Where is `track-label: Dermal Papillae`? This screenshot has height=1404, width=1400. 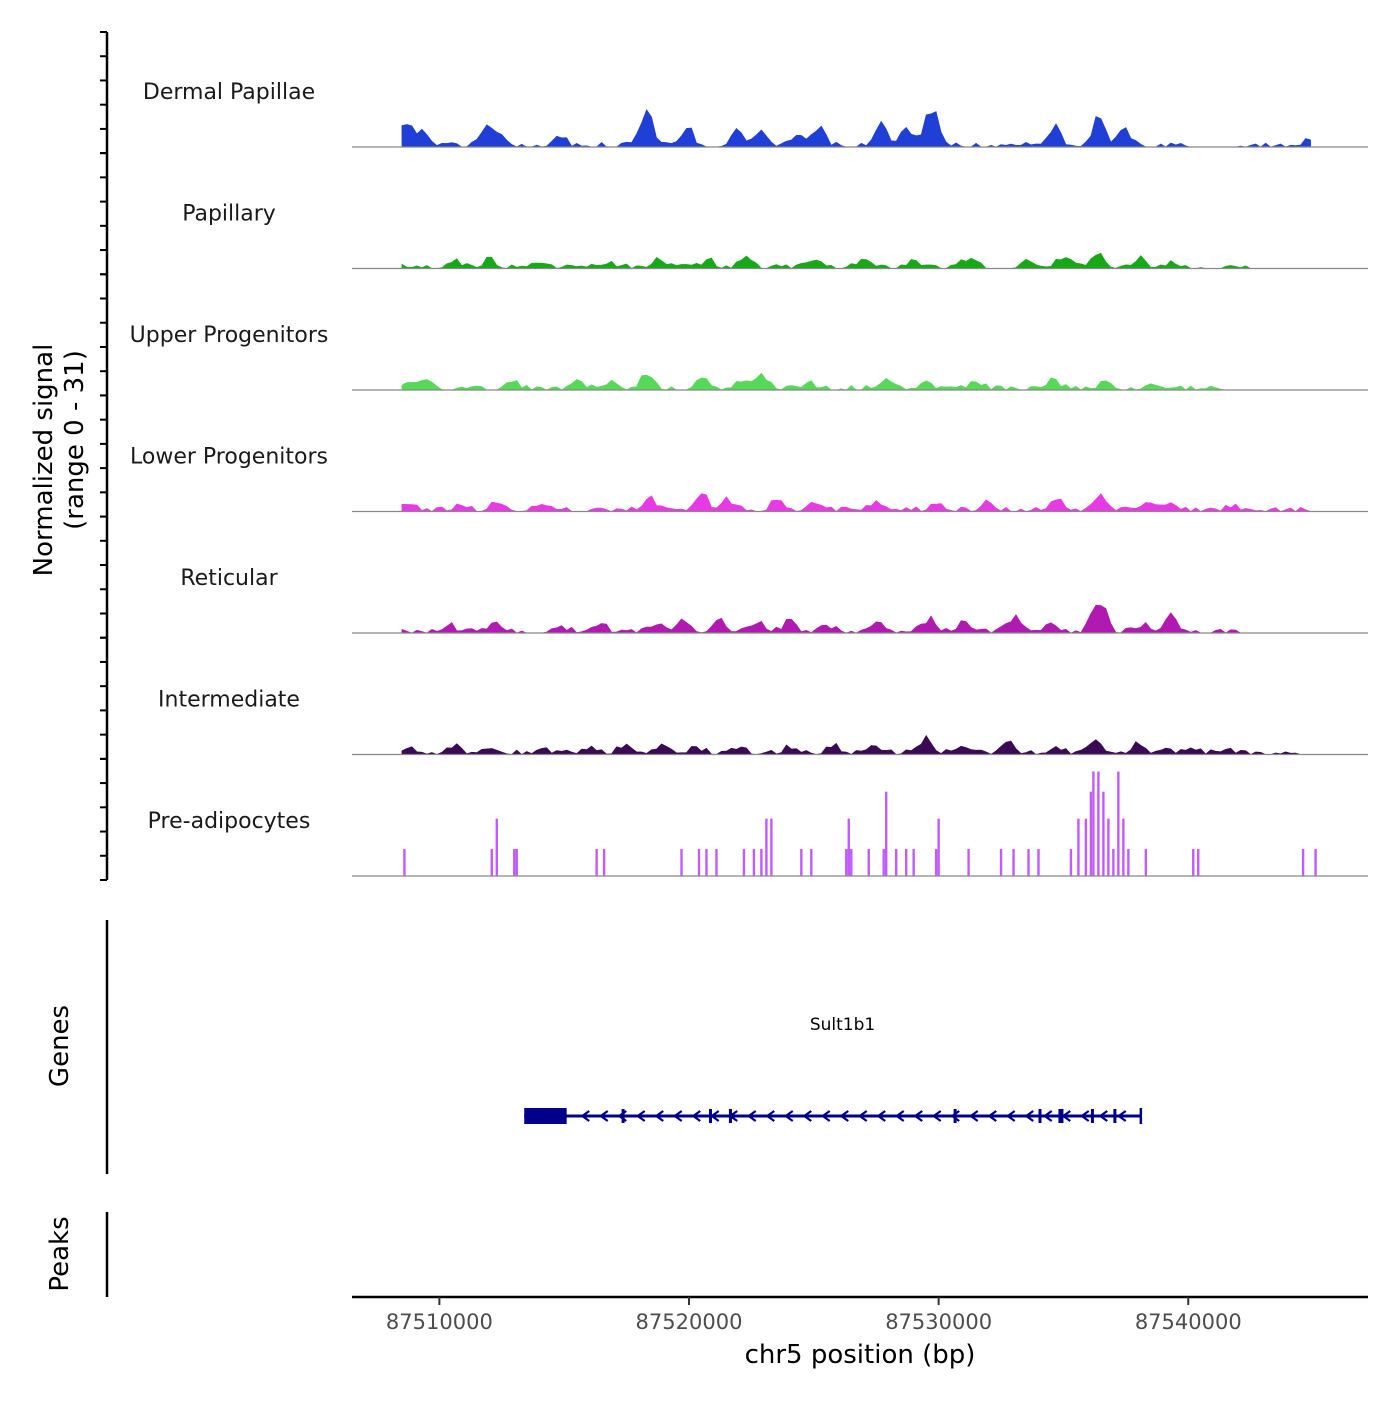
track-label: Dermal Papillae is located at coordinates (229, 92).